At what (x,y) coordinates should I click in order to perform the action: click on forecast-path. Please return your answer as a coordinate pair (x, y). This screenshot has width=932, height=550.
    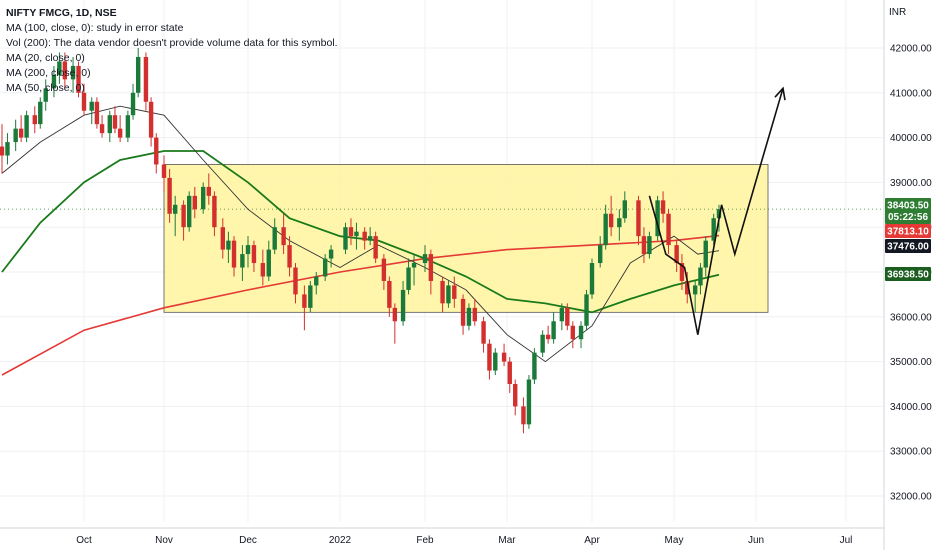
    Looking at the image, I should click on (716, 211).